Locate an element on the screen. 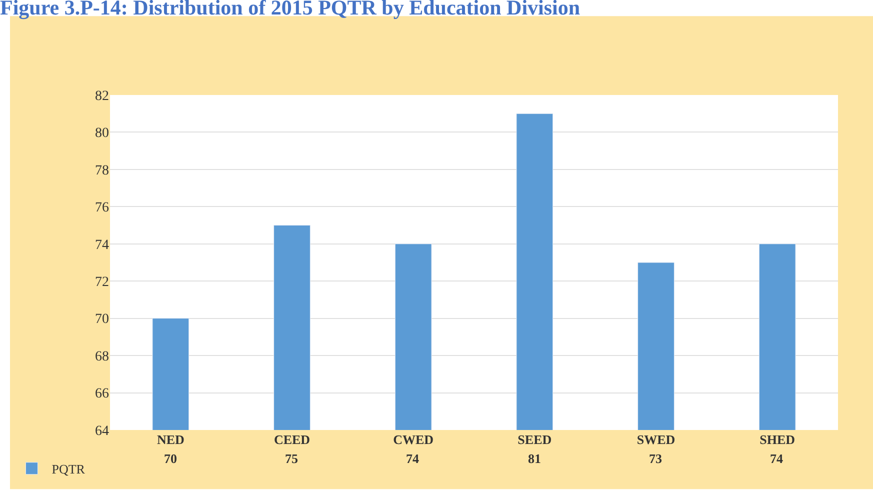 The image size is (873, 495). y-tick-label: 70 is located at coordinates (102, 320).